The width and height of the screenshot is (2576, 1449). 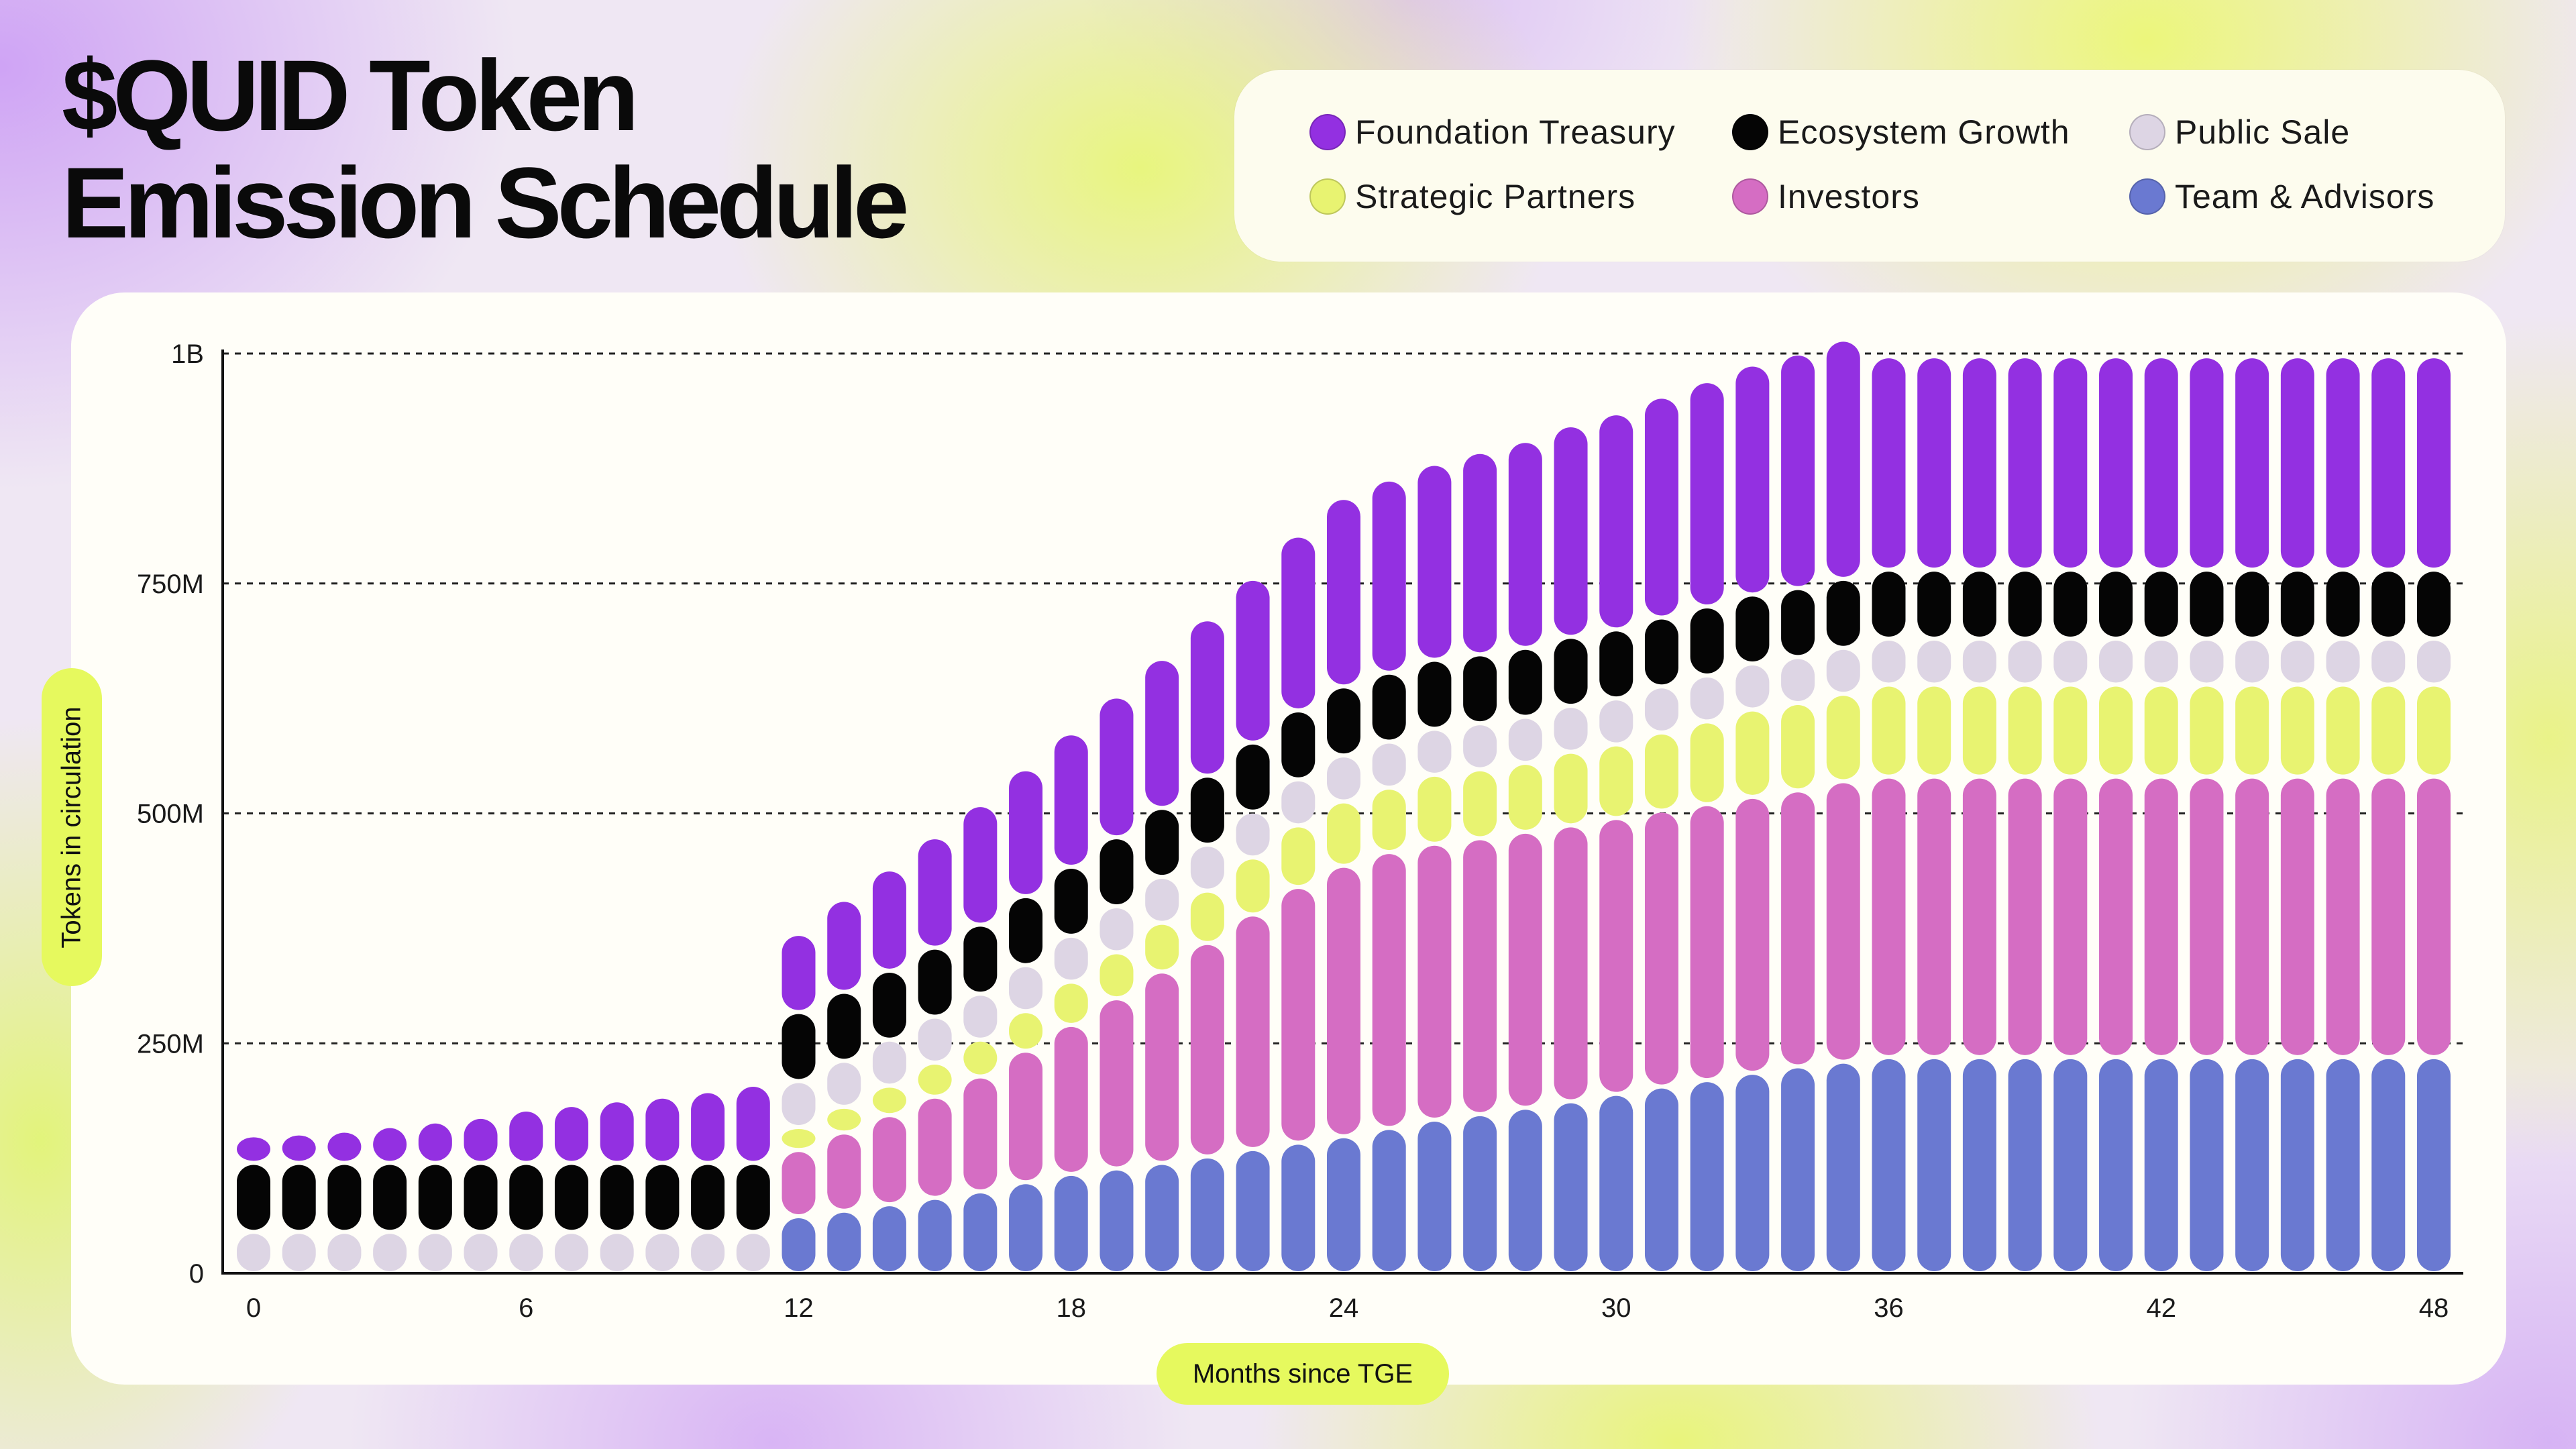 I want to click on y-tick-label: 0, so click(x=196, y=1274).